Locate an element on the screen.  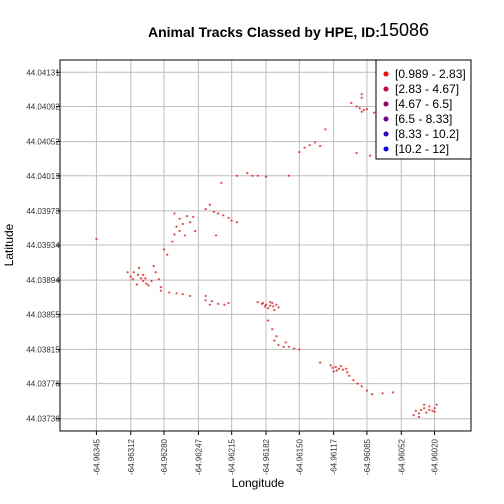
x-tick-label: -64.96182 is located at coordinates (266, 456).